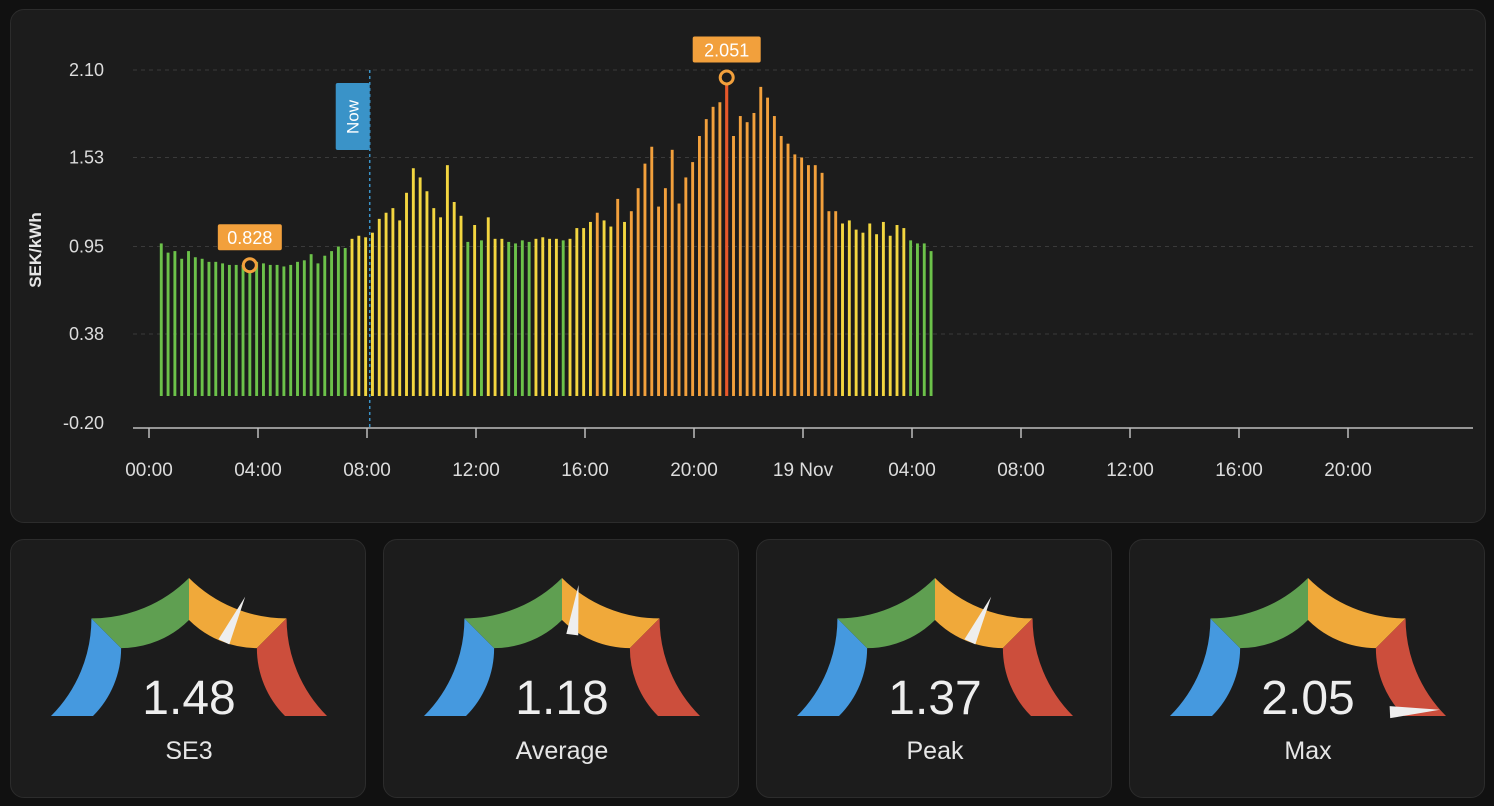  I want to click on x-tick-label: 00:00, so click(149, 470).